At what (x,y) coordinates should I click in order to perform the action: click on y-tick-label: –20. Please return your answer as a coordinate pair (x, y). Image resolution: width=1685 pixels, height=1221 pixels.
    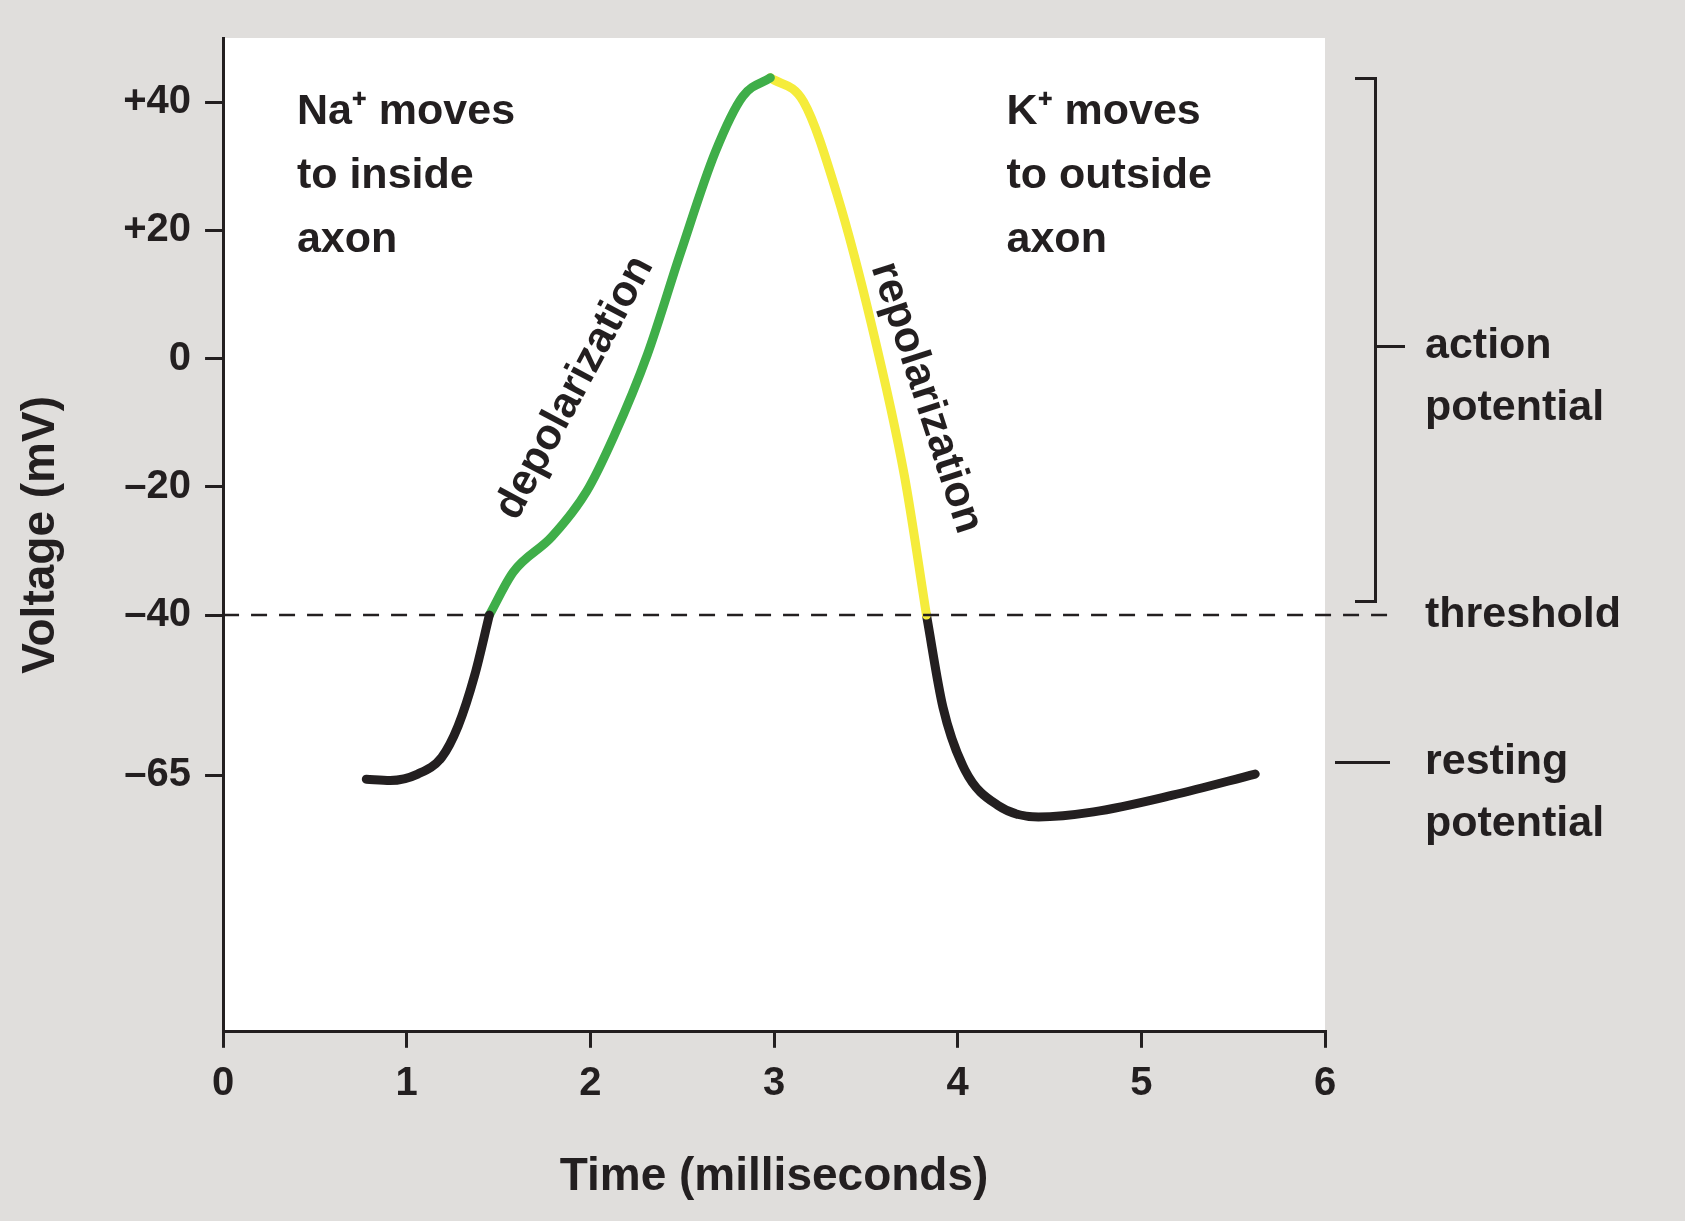
    Looking at the image, I should click on (158, 483).